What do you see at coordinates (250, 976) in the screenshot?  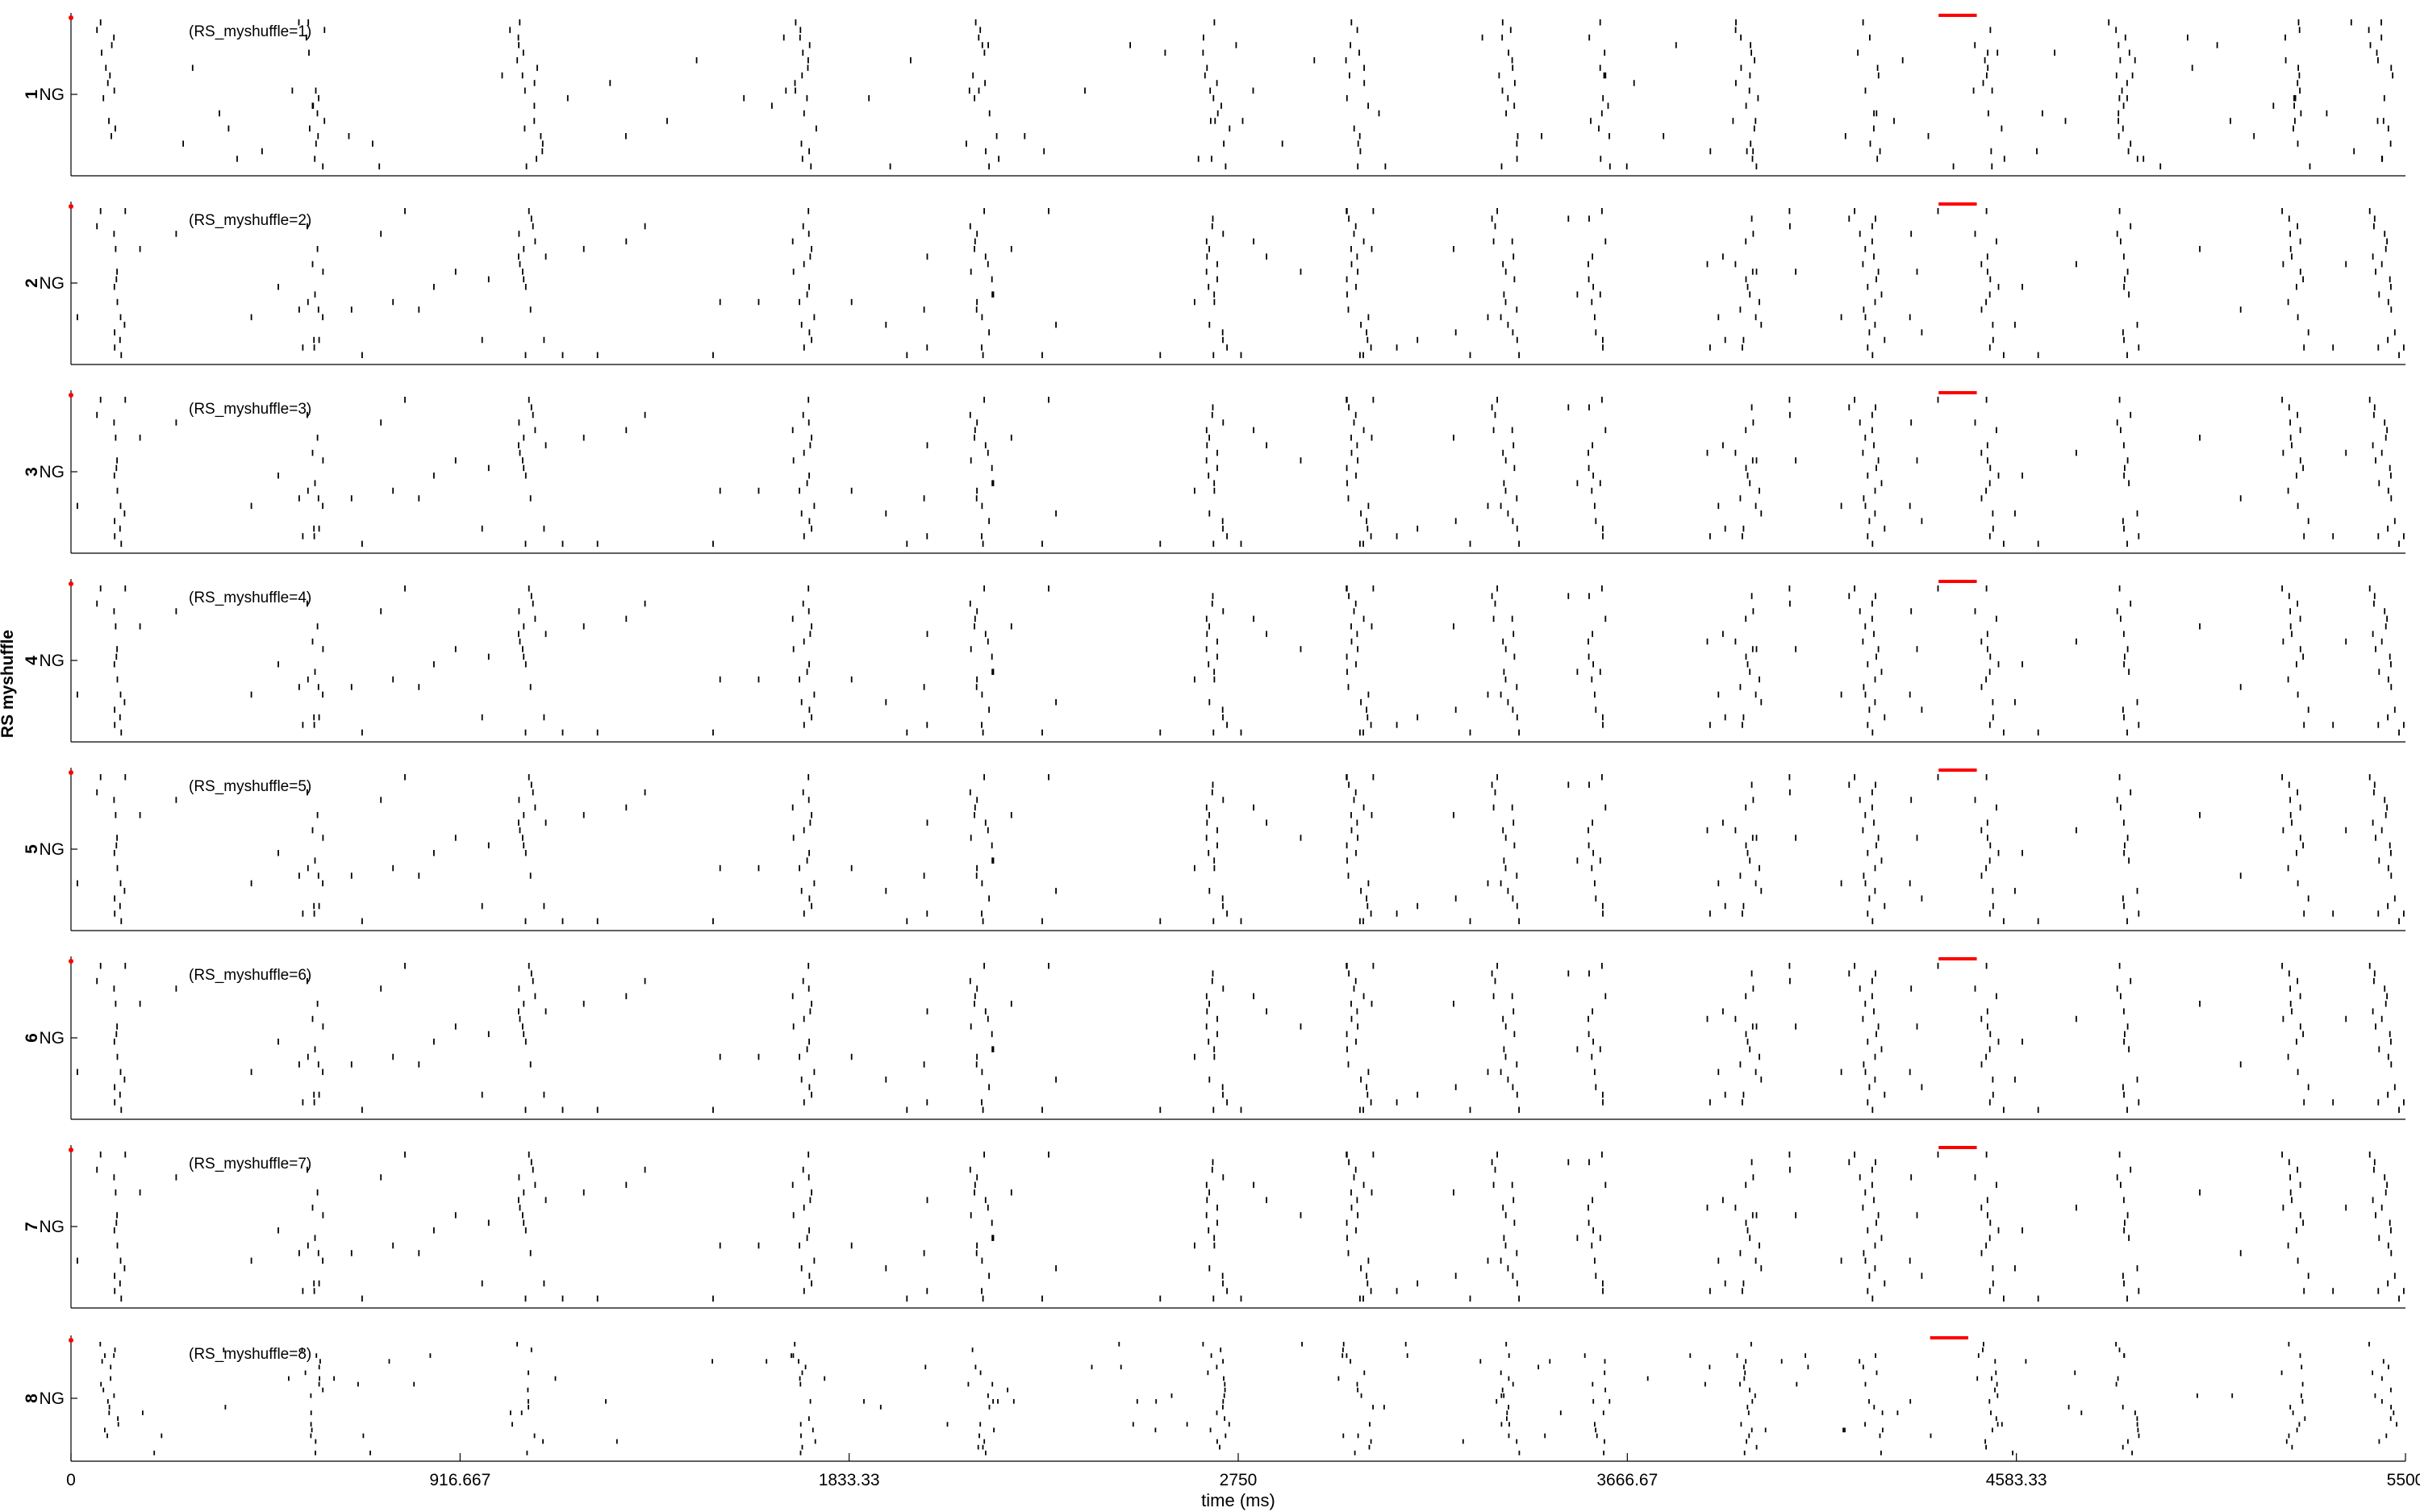 I see `panel-annotation: (RS_myshuffle=6)` at bounding box center [250, 976].